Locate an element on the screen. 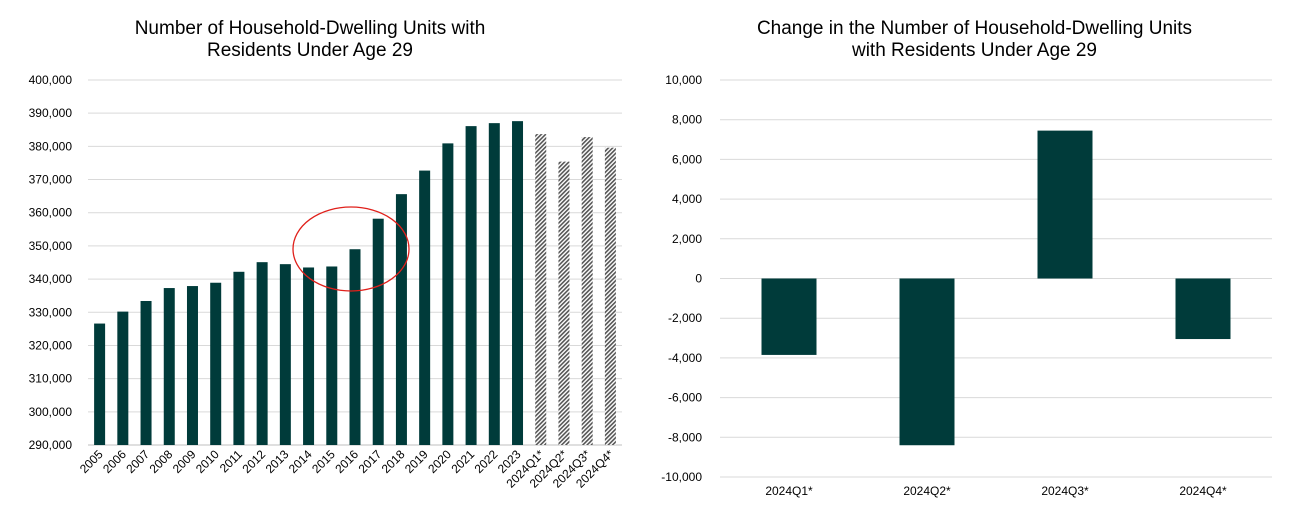  highlight-circle is located at coordinates (351, 249).